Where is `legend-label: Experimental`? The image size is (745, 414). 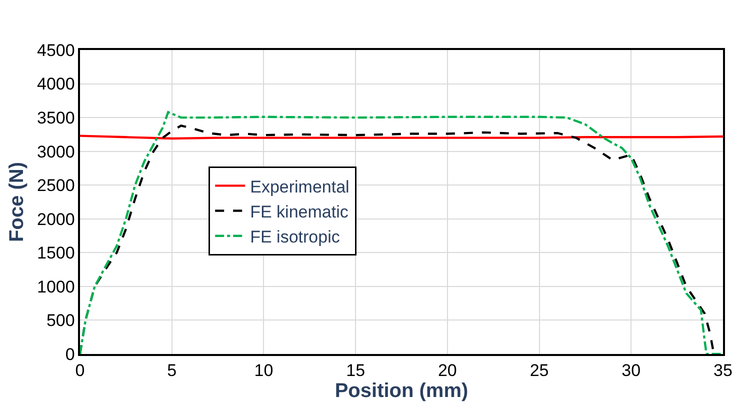
legend-label: Experimental is located at coordinates (300, 186).